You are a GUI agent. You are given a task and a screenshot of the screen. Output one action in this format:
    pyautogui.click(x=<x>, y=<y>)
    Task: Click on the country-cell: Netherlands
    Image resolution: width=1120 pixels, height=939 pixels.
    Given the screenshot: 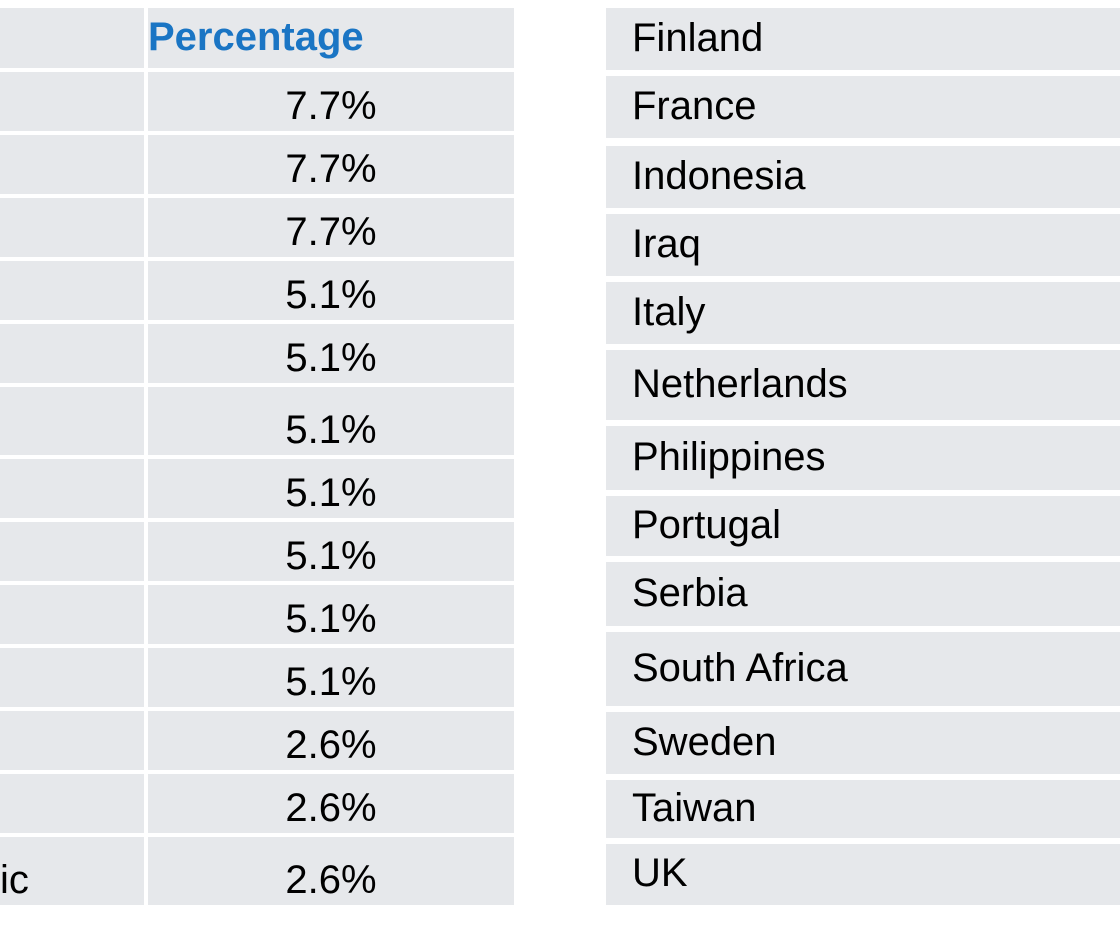 What is the action you would take?
    pyautogui.click(x=863, y=385)
    